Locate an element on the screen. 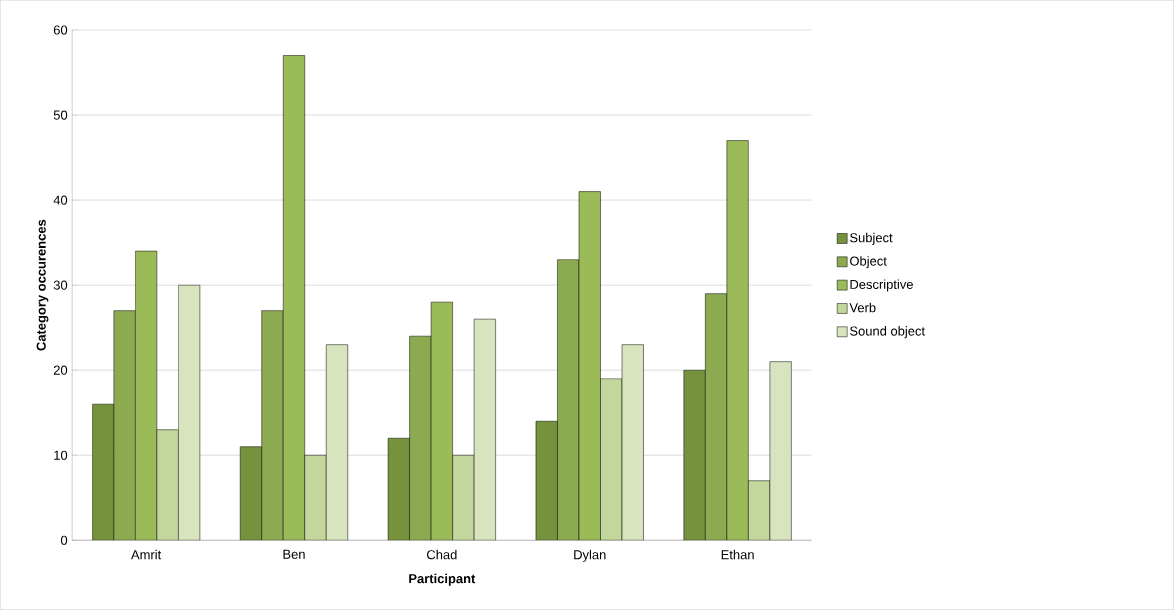 Image resolution: width=1174 pixels, height=610 pixels. legend-label: Subject is located at coordinates (871, 239).